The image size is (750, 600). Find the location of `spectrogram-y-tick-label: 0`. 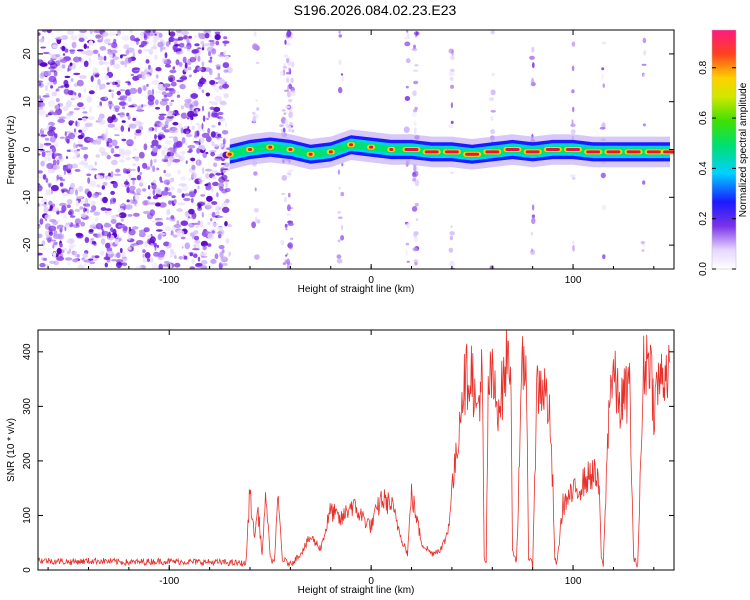

spectrogram-y-tick-label: 0 is located at coordinates (27, 149).